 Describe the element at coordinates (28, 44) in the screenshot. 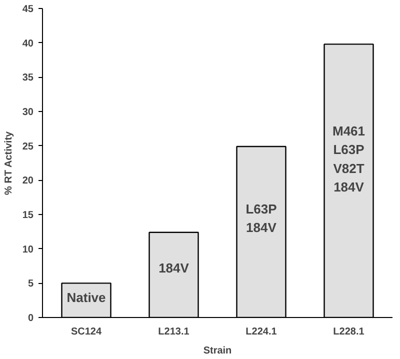

I see `y-tick-label: 40` at that location.